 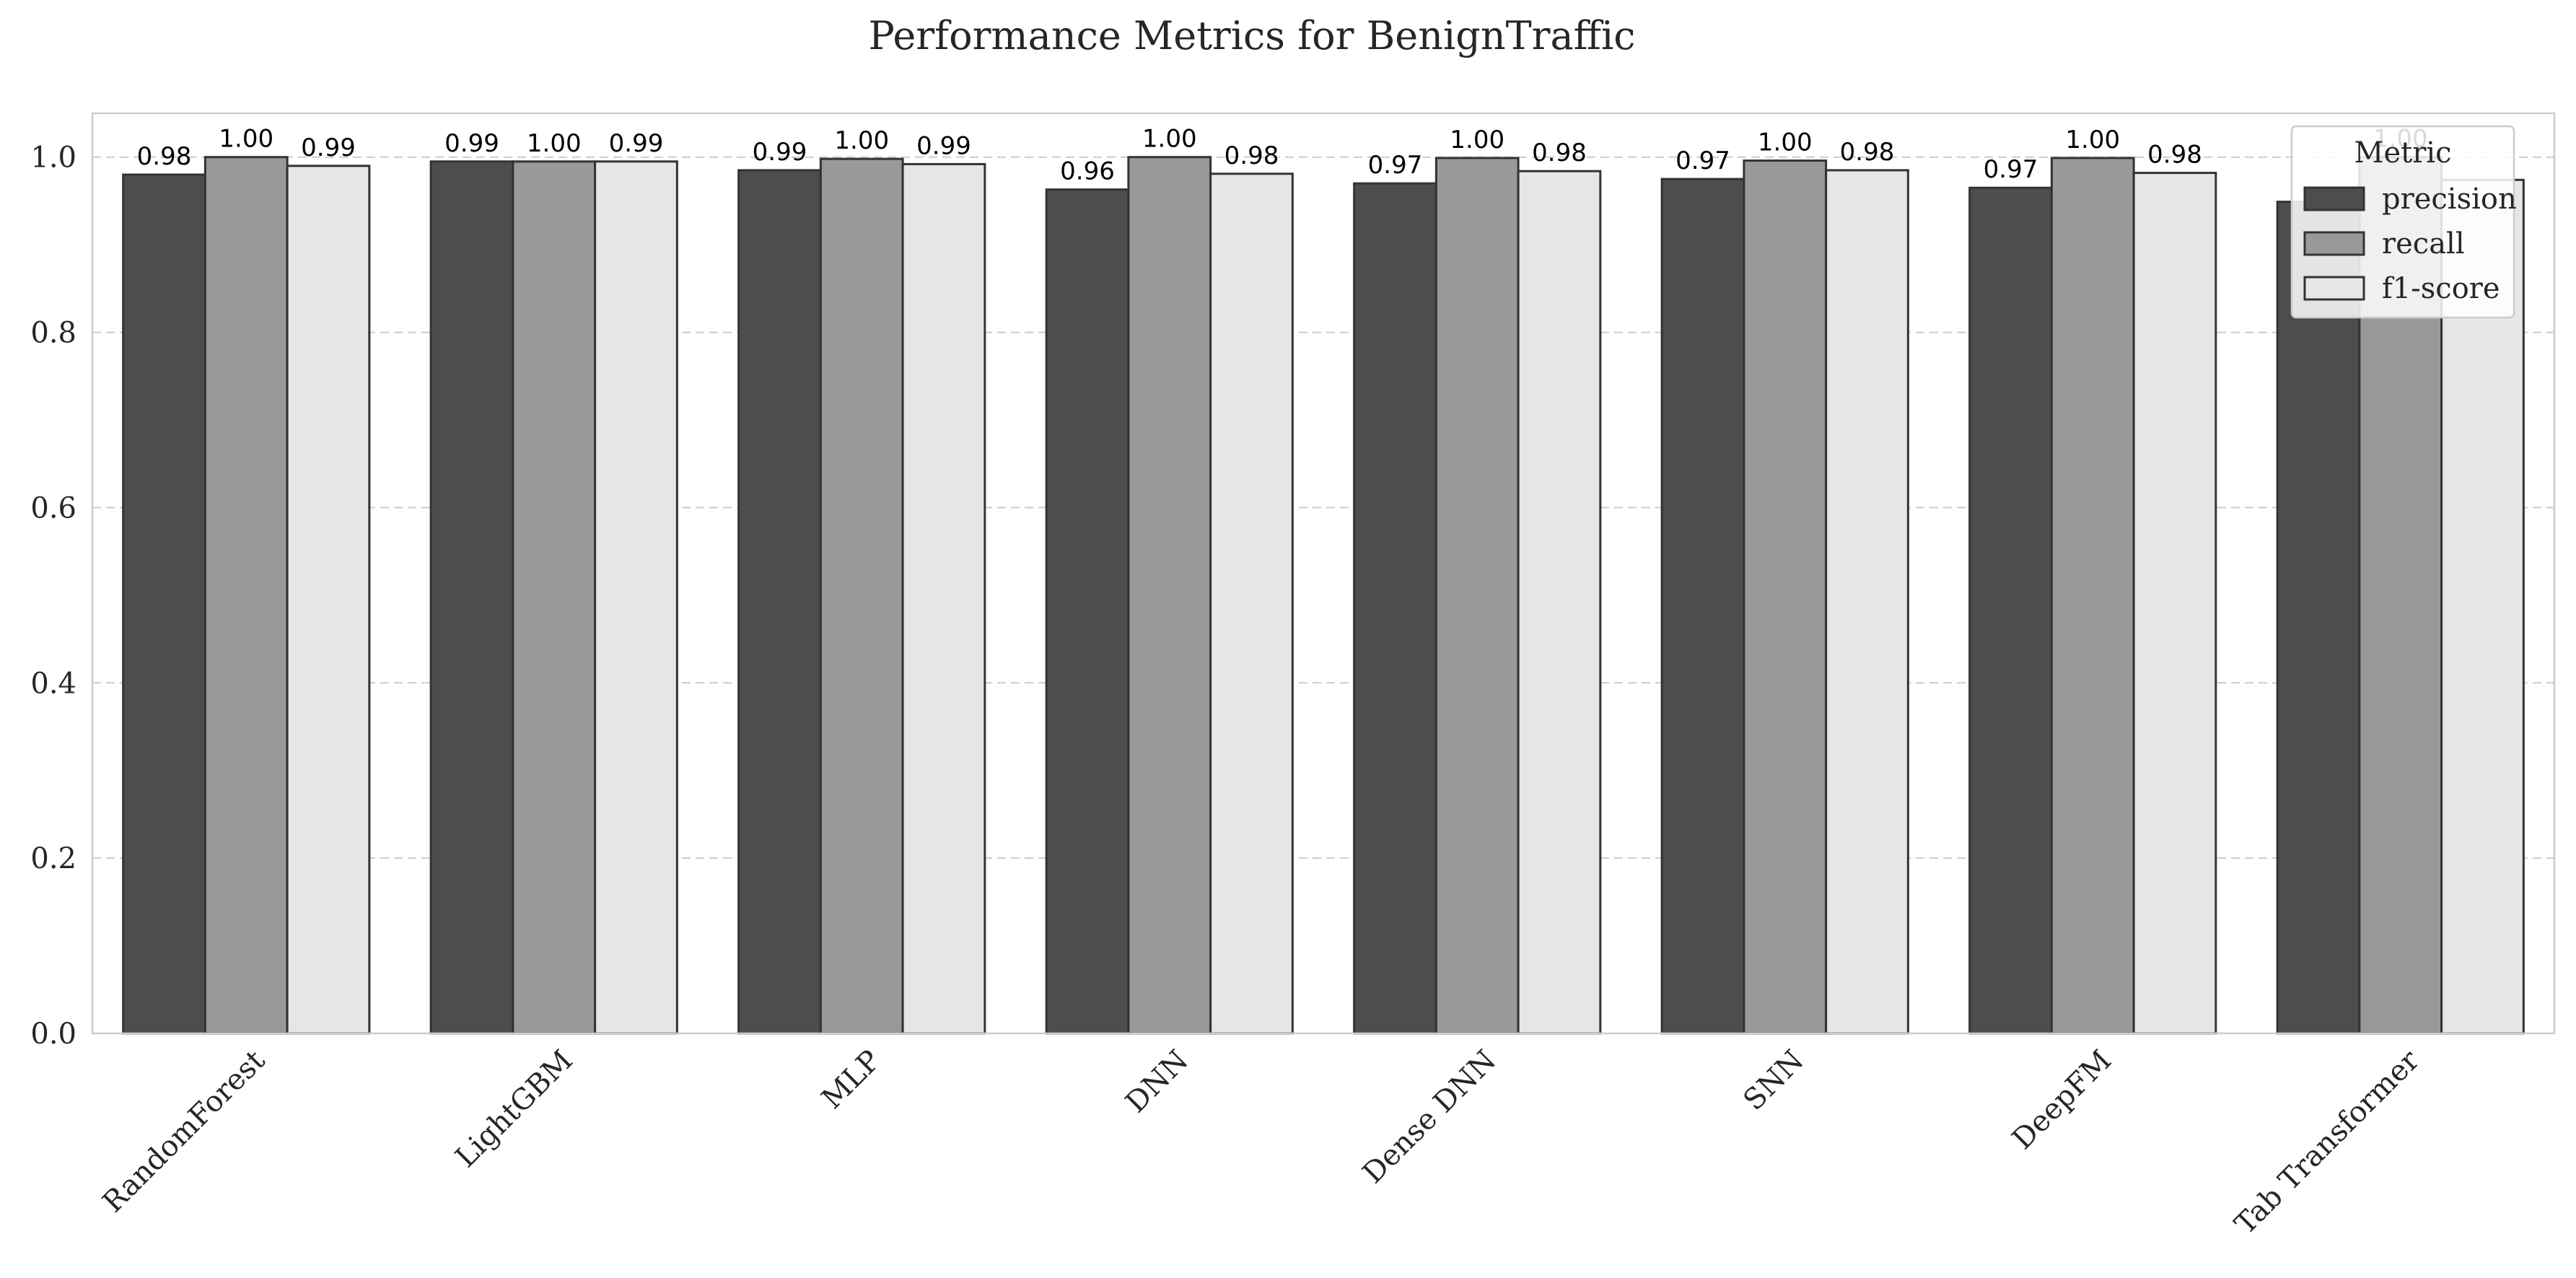 What do you see at coordinates (2334, 288) in the screenshot?
I see `legend-swatch-f1-score` at bounding box center [2334, 288].